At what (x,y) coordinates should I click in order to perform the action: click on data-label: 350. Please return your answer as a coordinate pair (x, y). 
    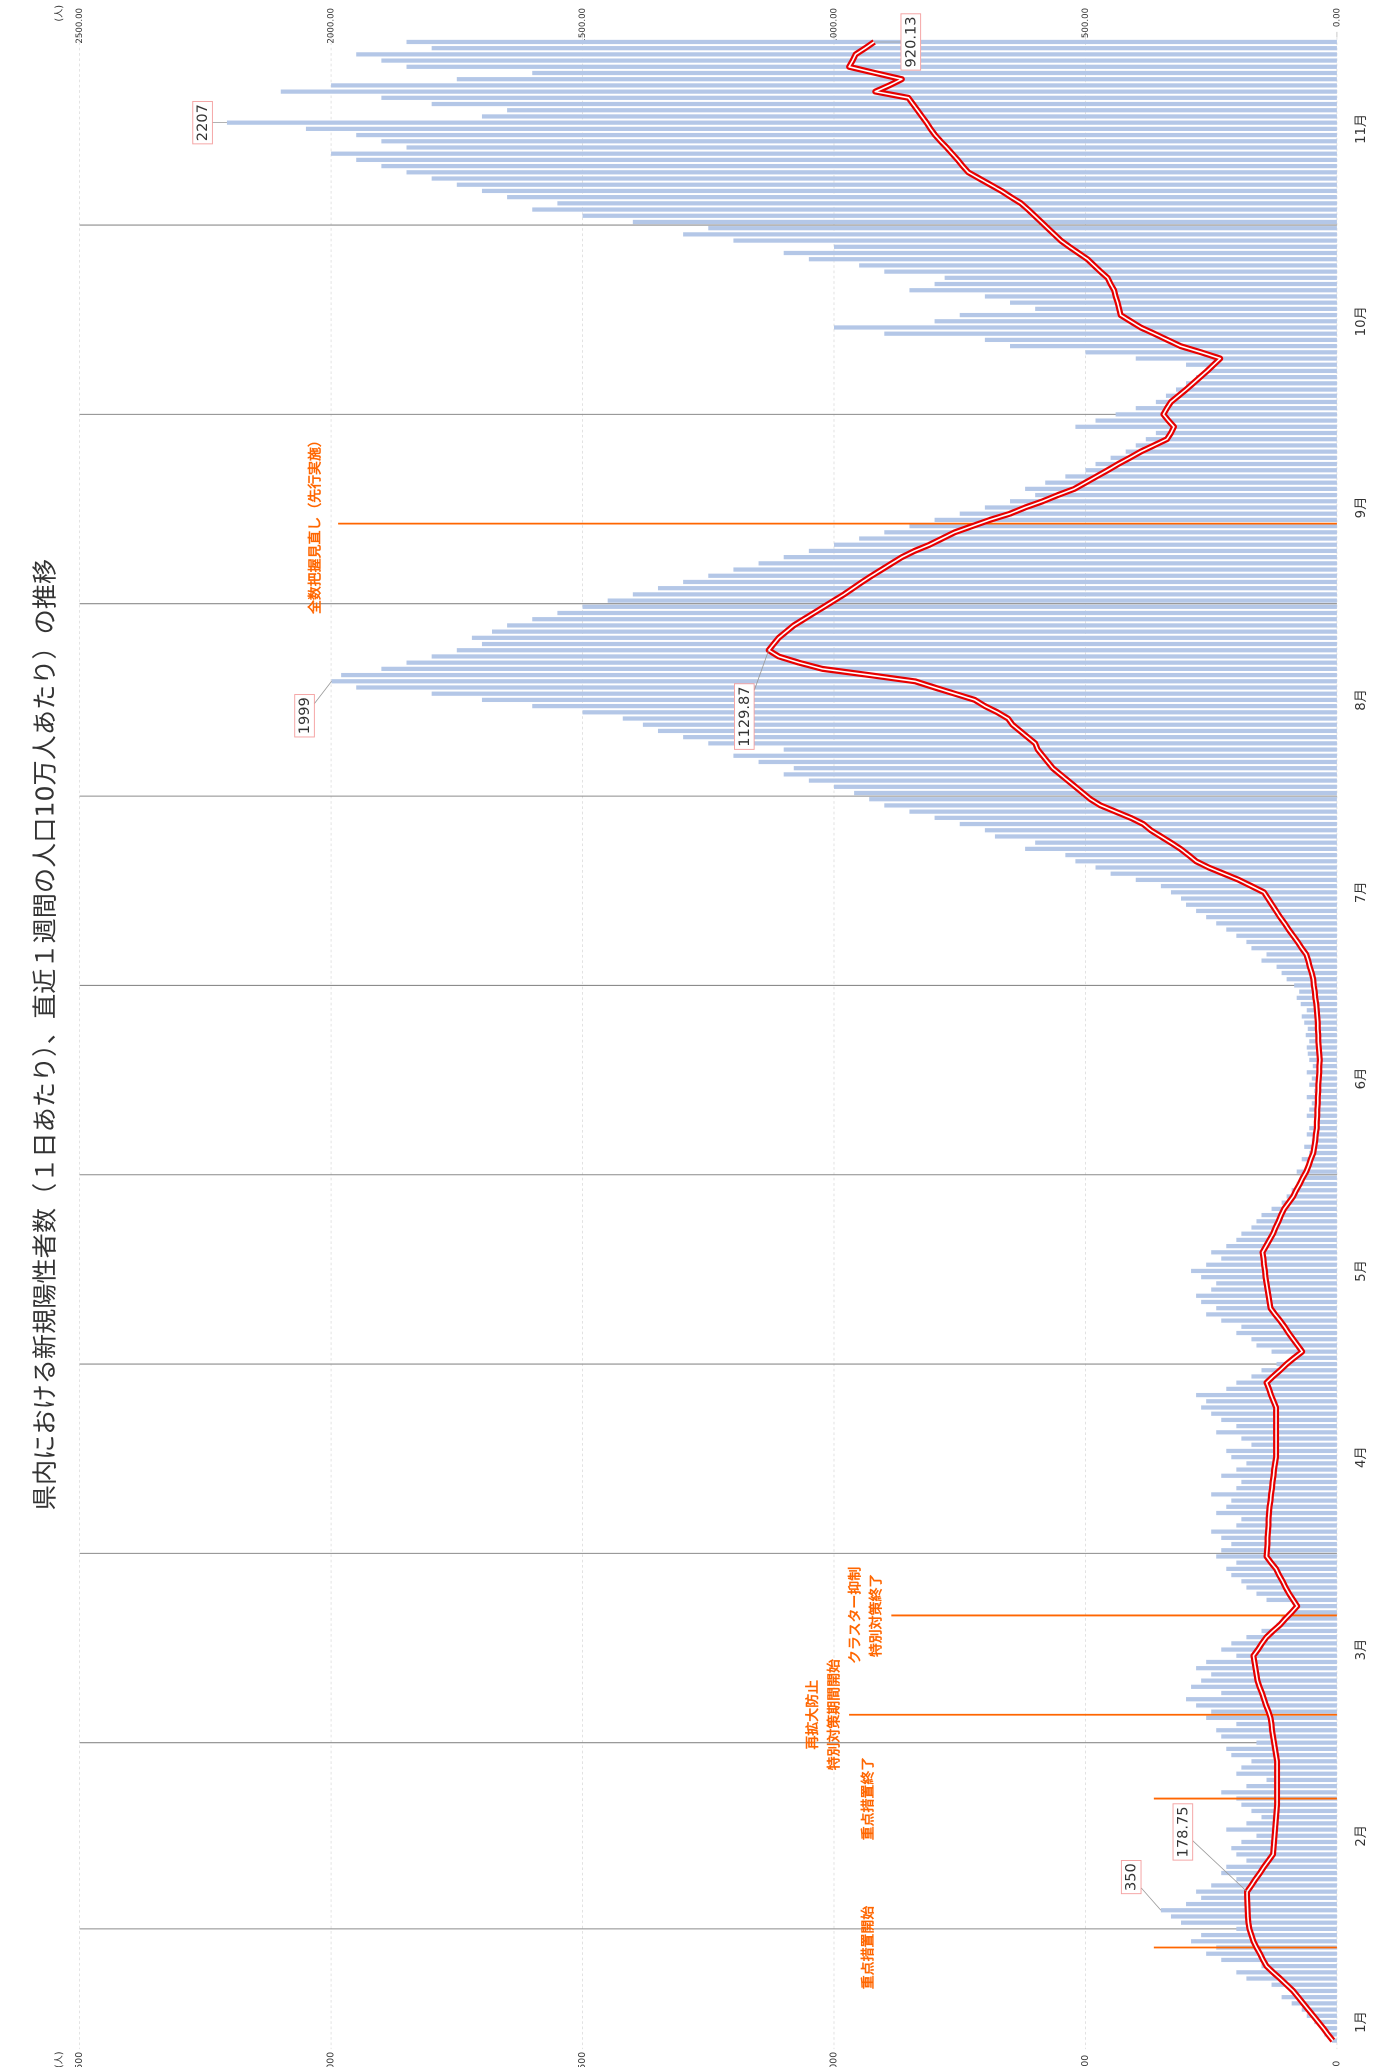
    Looking at the image, I should click on (1131, 1877).